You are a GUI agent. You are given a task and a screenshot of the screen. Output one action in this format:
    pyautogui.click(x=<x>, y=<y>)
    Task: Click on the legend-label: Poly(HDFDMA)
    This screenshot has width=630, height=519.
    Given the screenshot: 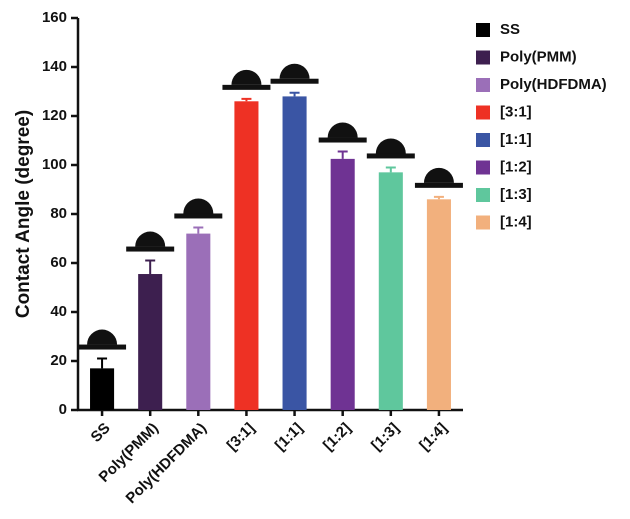 What is the action you would take?
    pyautogui.click(x=553, y=84)
    